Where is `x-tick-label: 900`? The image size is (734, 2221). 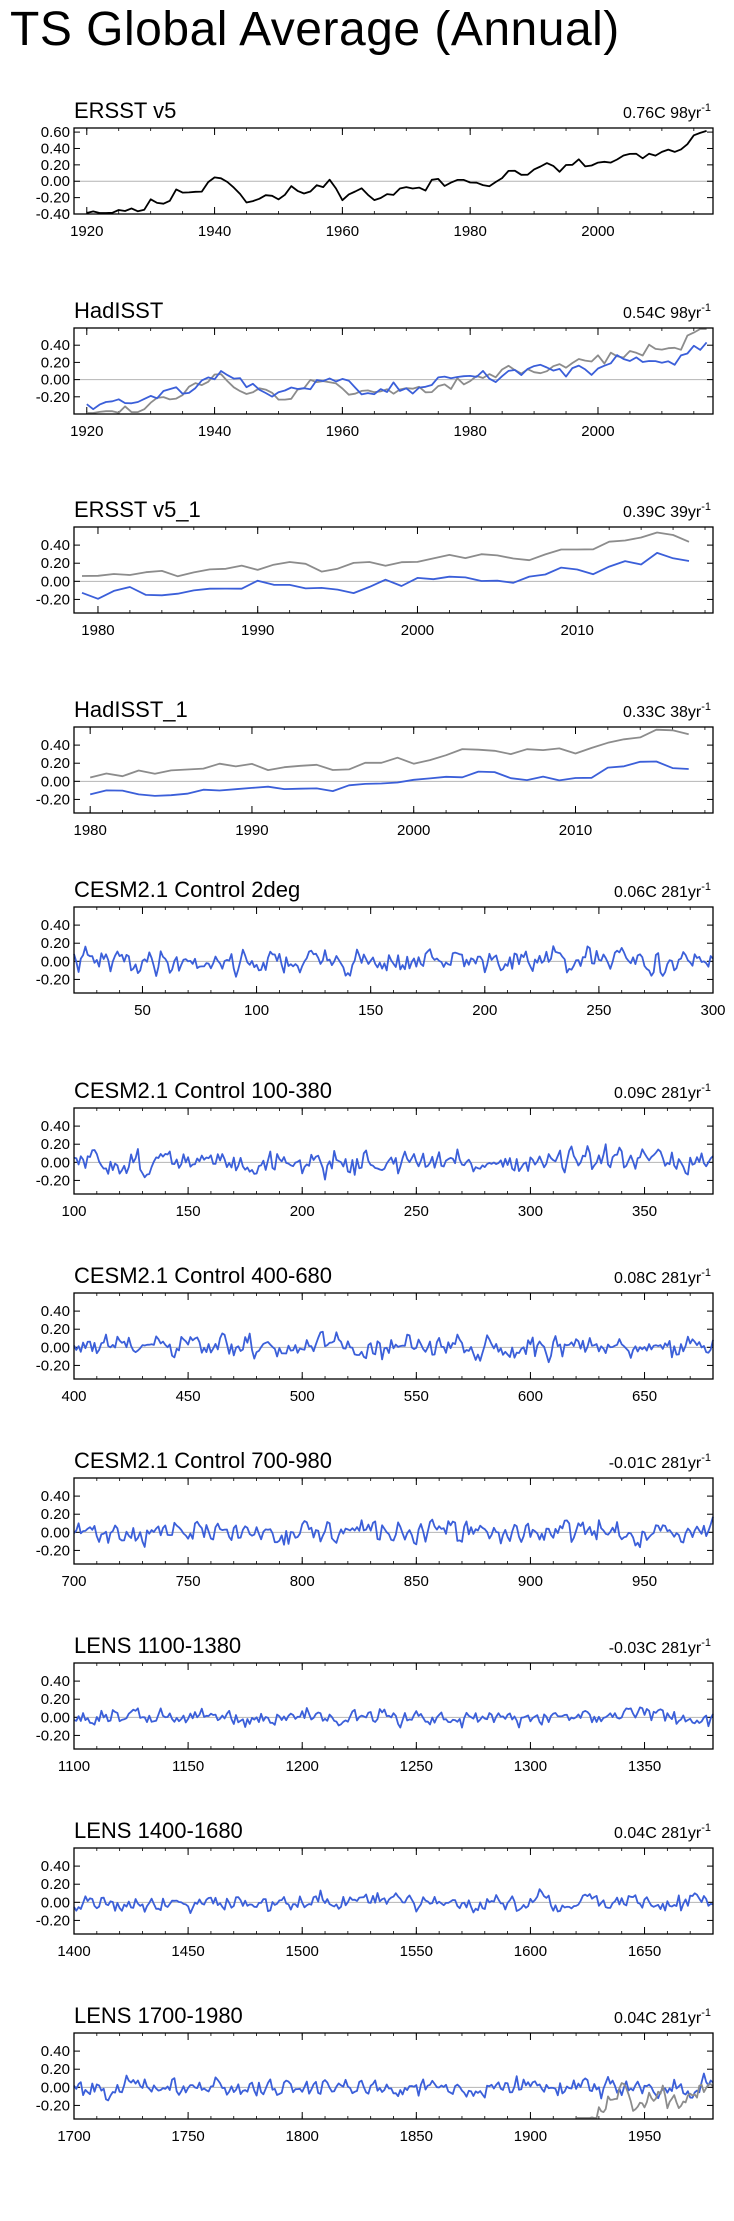
x-tick-label: 900 is located at coordinates (530, 1581).